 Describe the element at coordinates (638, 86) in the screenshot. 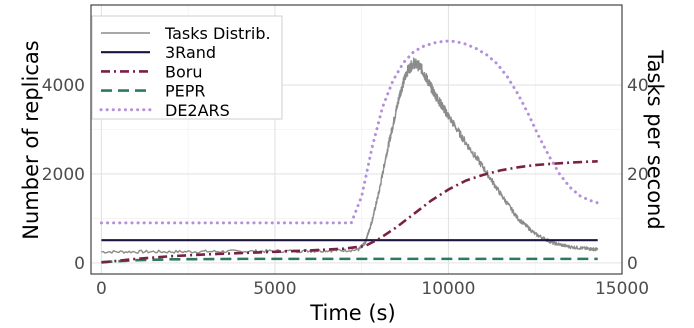

I see `y2-tick-label: 40` at that location.